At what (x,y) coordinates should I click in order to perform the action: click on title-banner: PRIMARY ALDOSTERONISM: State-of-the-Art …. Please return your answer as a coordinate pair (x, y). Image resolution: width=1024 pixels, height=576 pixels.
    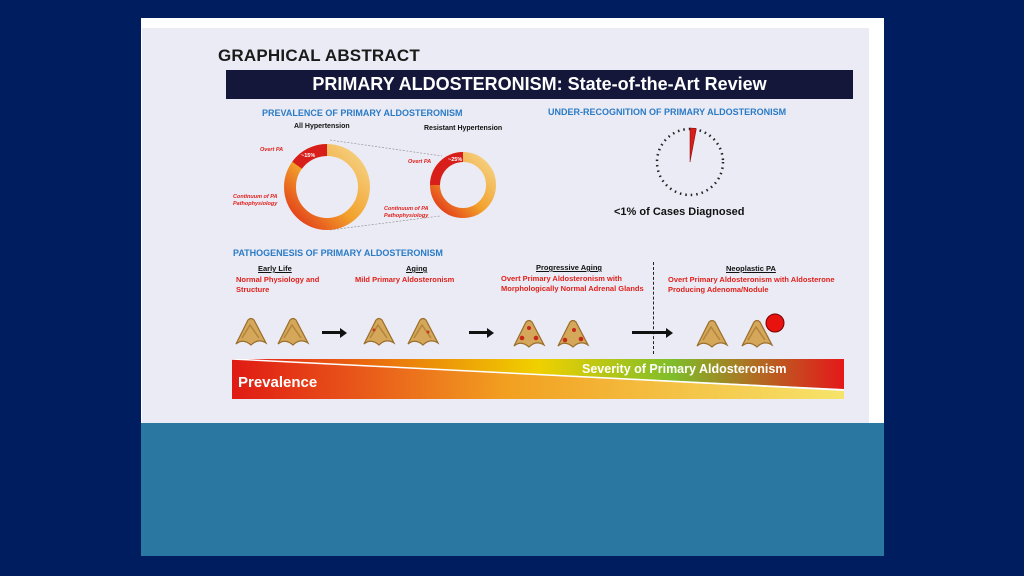
    Looking at the image, I should click on (539, 84).